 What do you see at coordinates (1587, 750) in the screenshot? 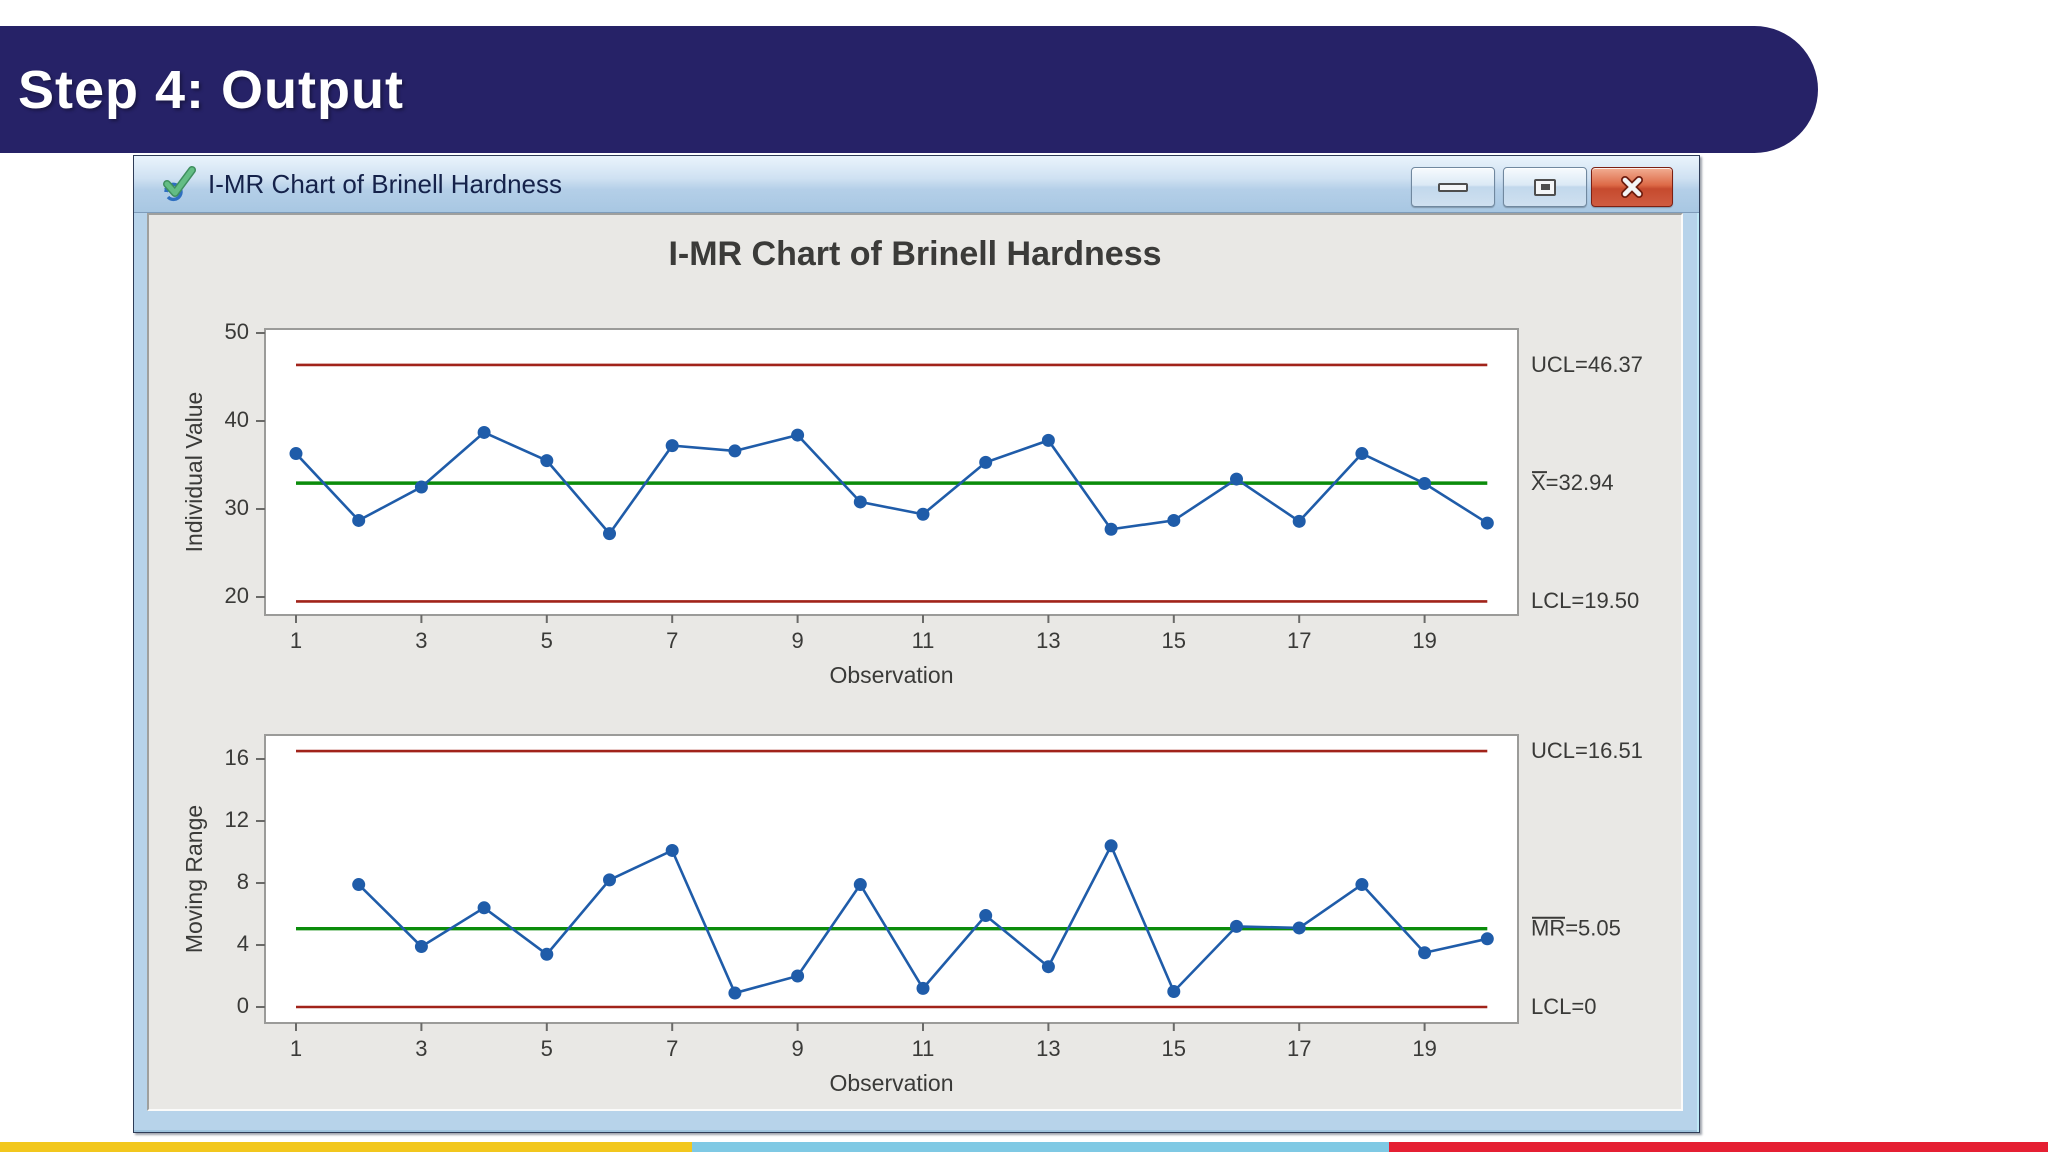
I see `moving-range-chart-limit-label: UCL=16.51` at bounding box center [1587, 750].